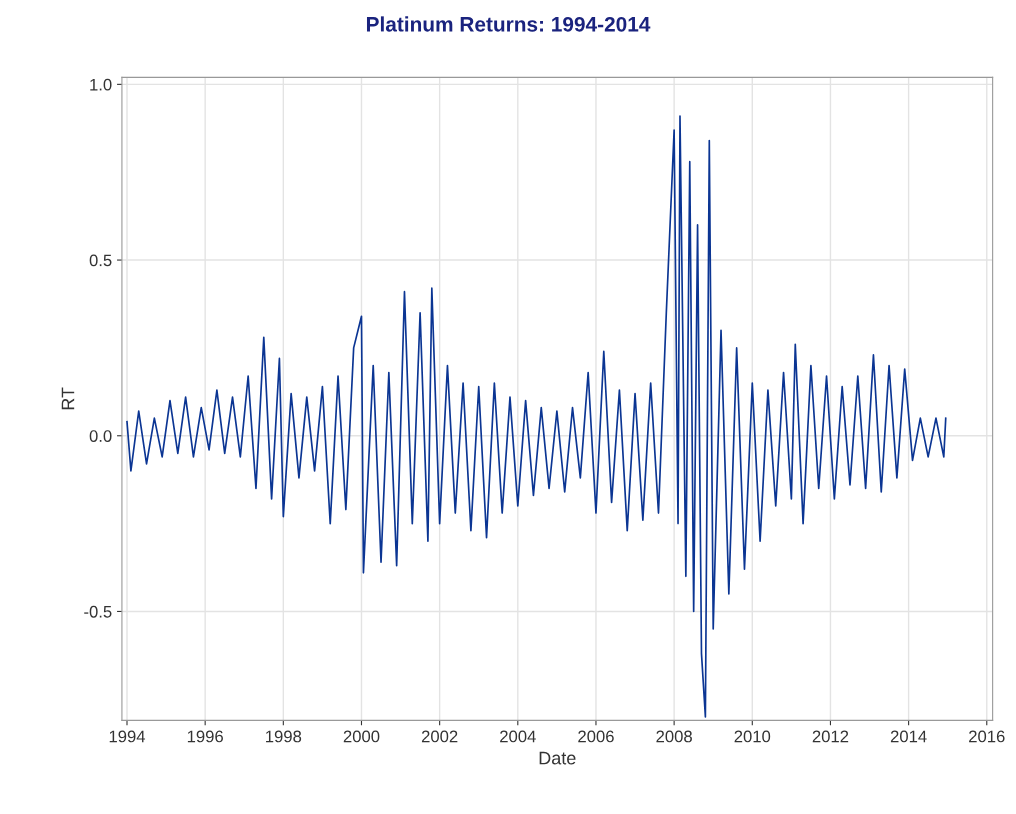 The width and height of the screenshot is (1016, 814). Describe the element at coordinates (100, 436) in the screenshot. I see `y-tick-label: 0.0` at that location.